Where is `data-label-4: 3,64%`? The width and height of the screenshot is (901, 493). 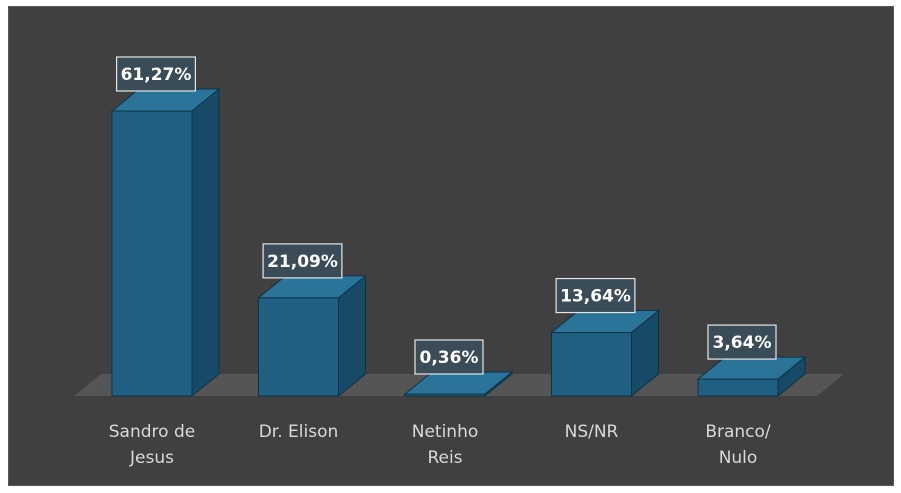
data-label-4: 3,64% is located at coordinates (742, 342).